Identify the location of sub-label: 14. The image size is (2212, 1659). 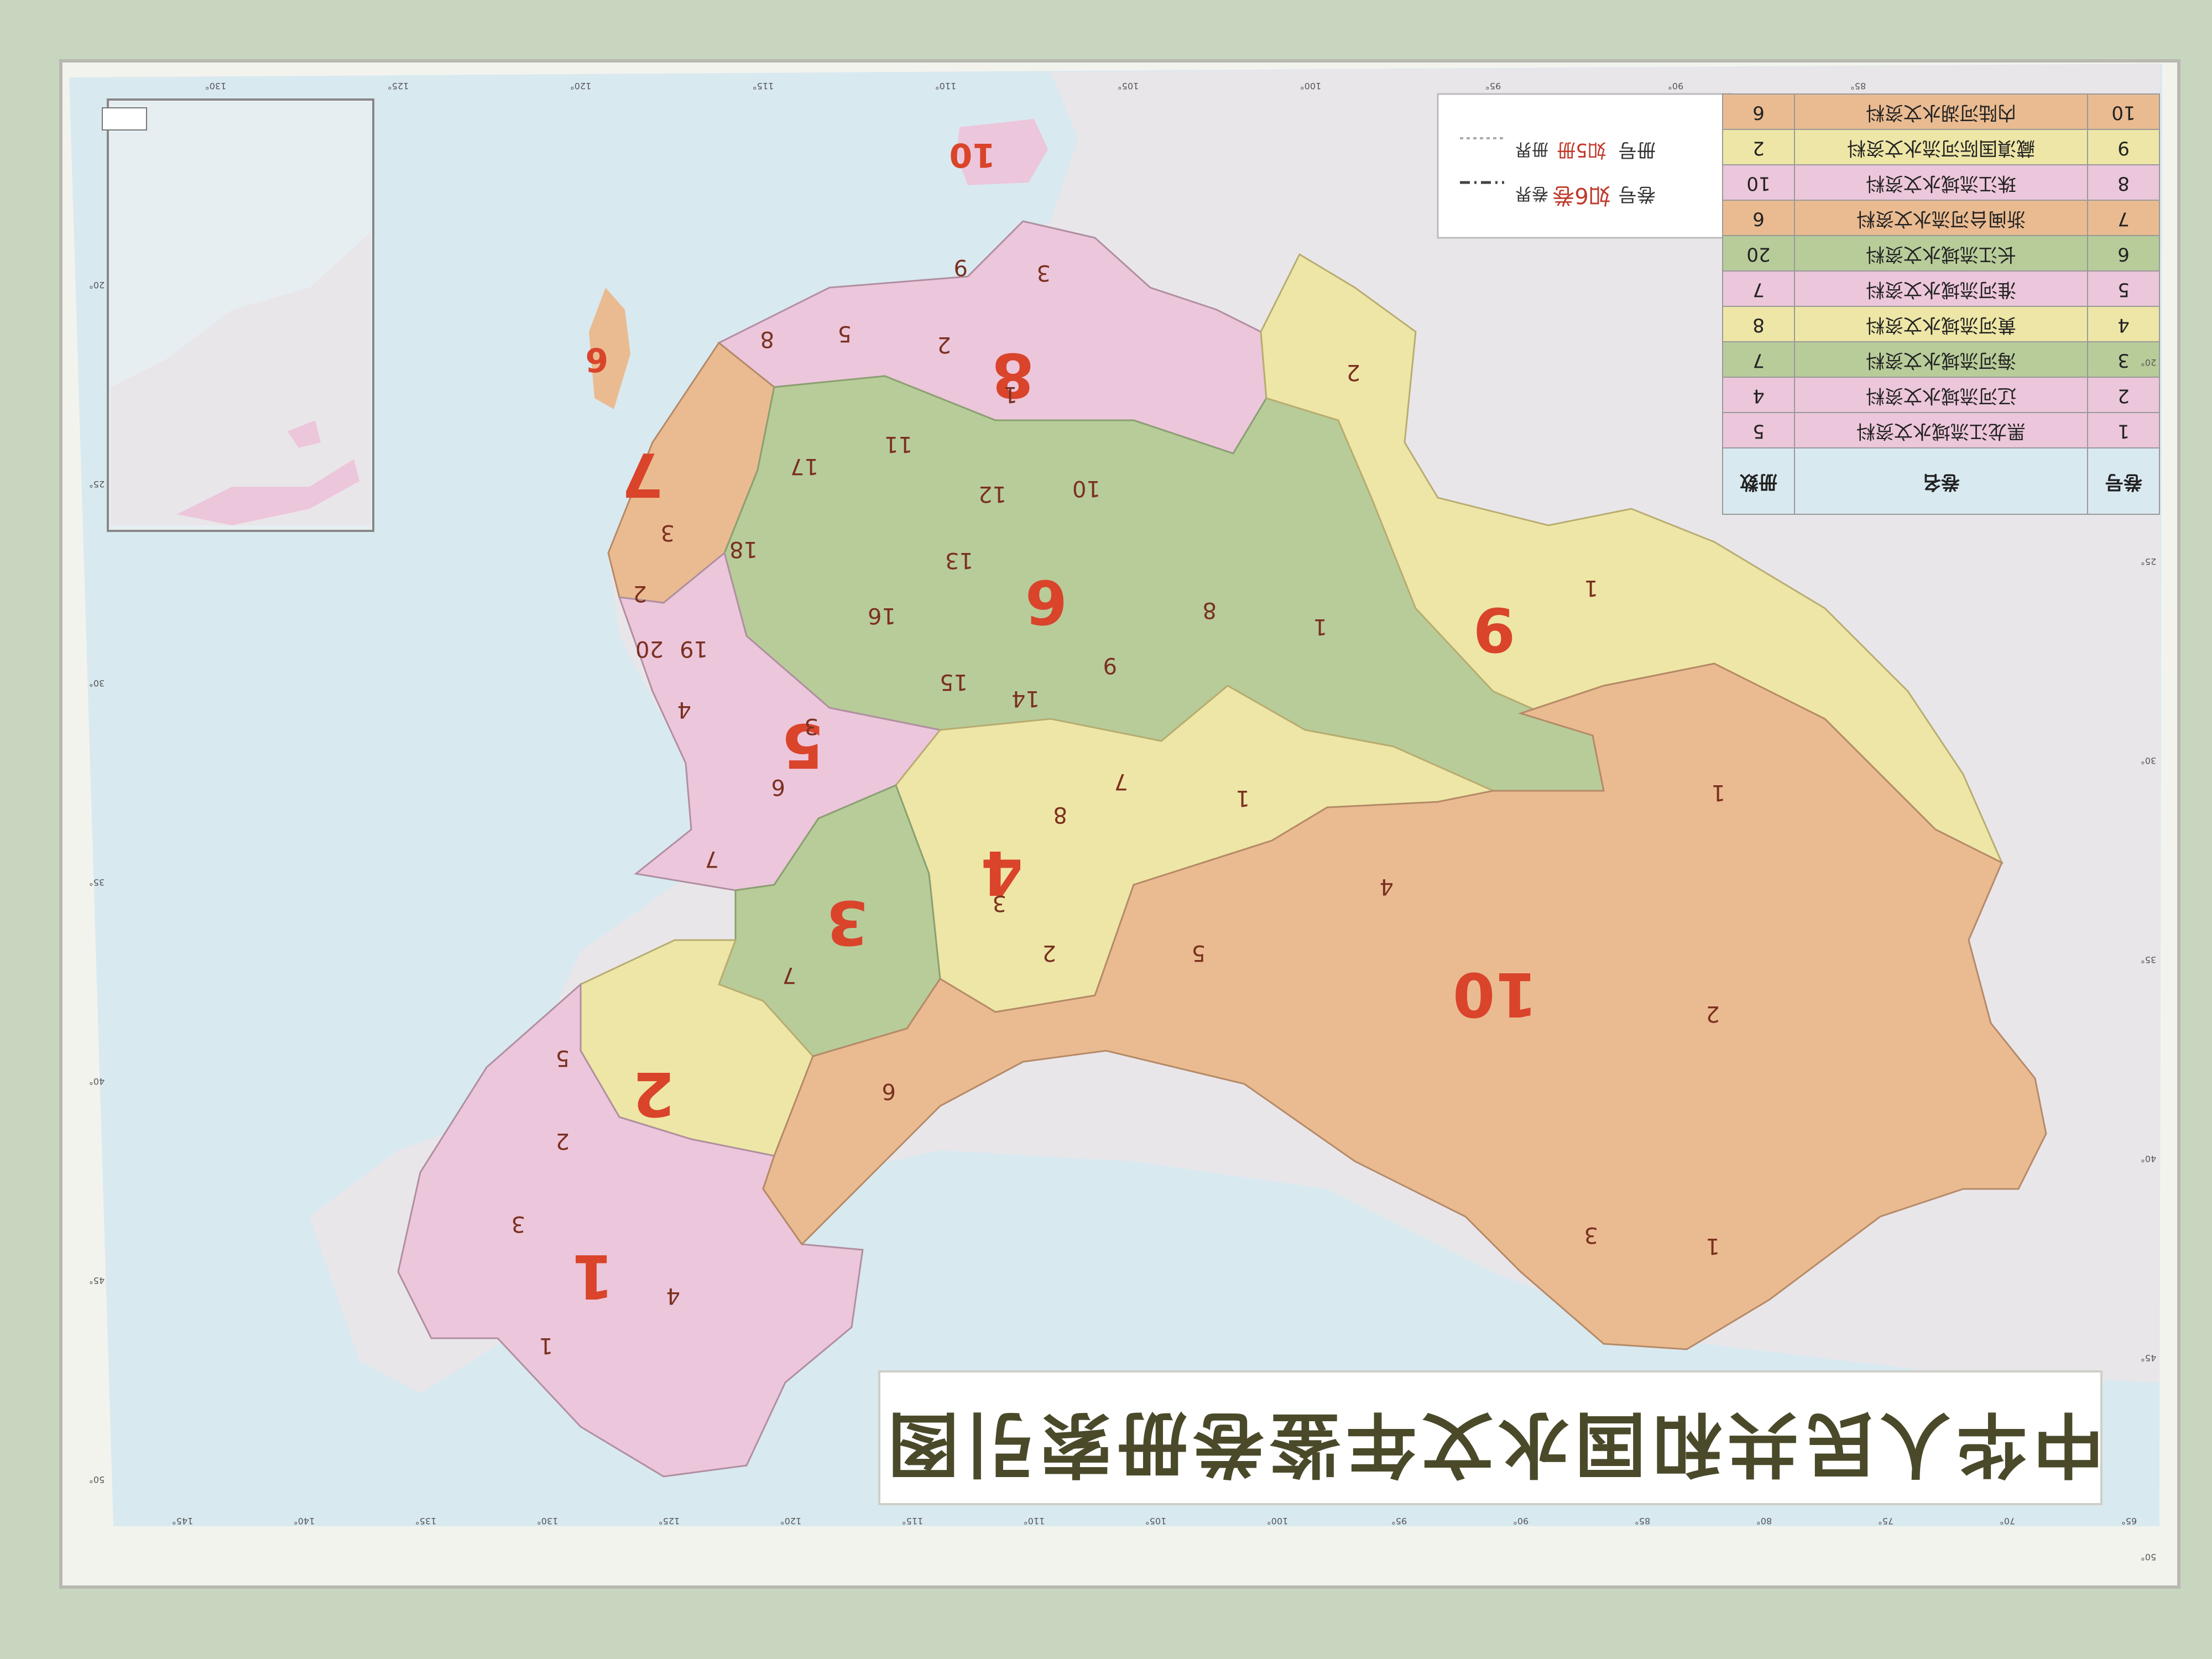
(1026, 699).